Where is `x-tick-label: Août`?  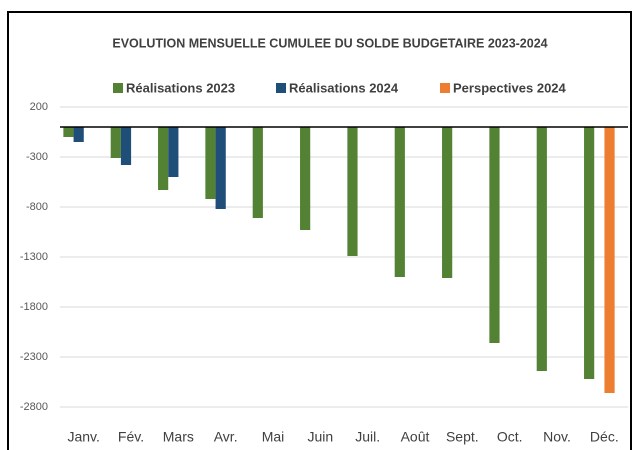 x-tick-label: Août is located at coordinates (415, 437).